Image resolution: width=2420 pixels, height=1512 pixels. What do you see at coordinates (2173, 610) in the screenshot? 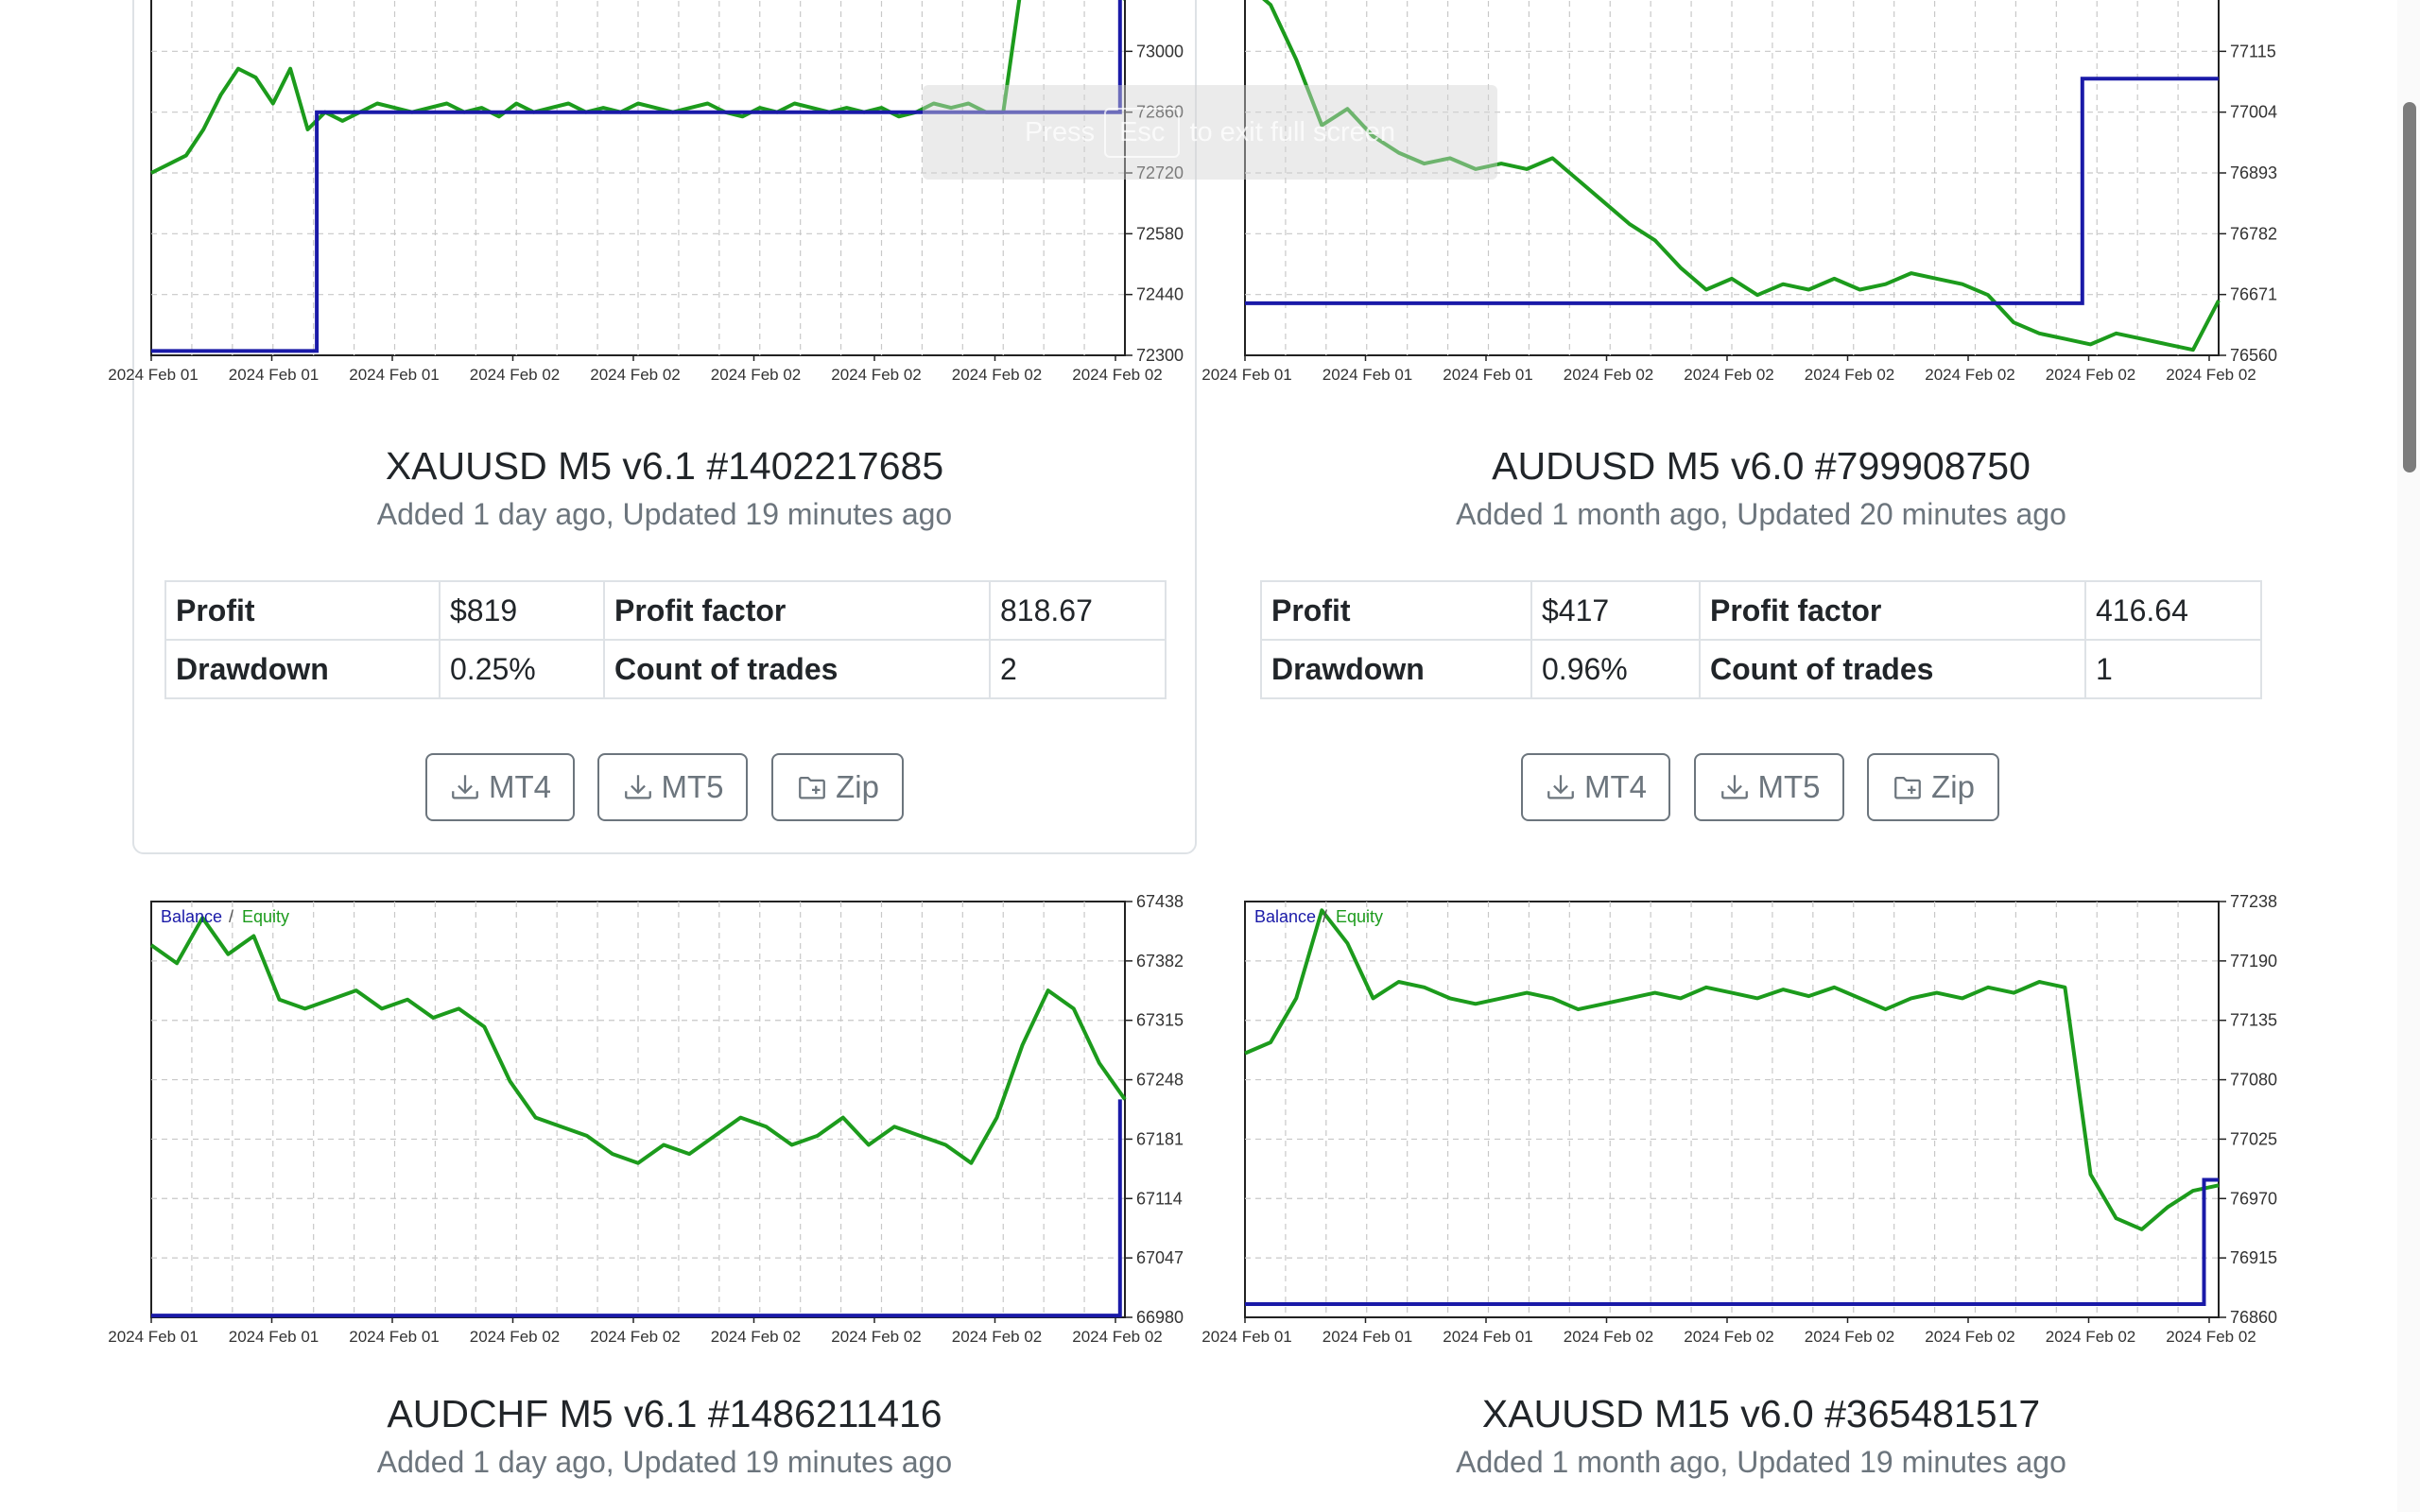
I see `profit-factor-value: 416.64` at bounding box center [2173, 610].